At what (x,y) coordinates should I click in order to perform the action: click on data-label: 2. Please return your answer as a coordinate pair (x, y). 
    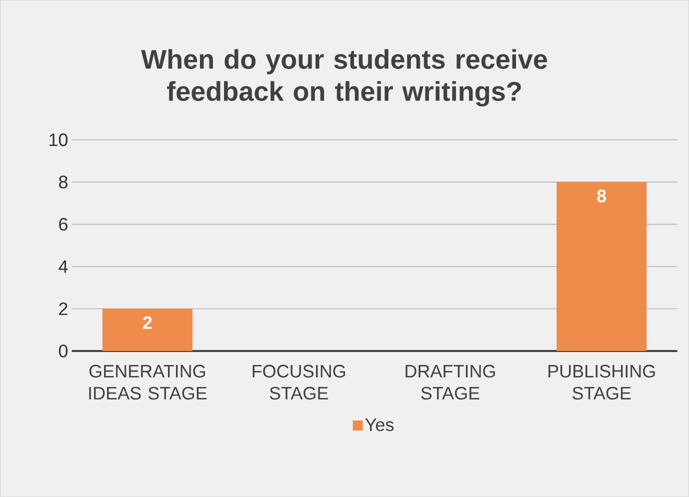
    Looking at the image, I should click on (147, 322).